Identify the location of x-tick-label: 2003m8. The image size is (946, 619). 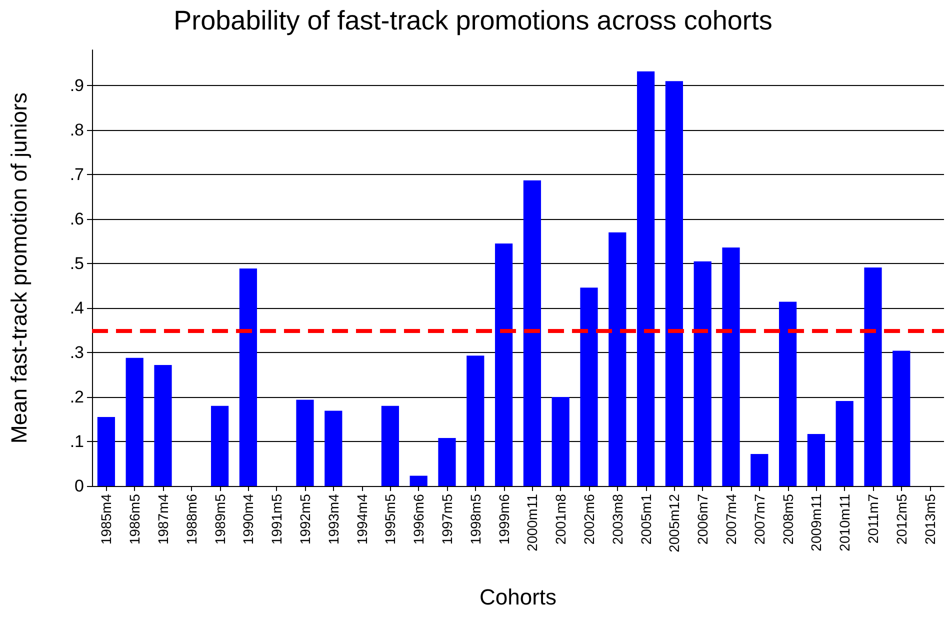
(617, 519).